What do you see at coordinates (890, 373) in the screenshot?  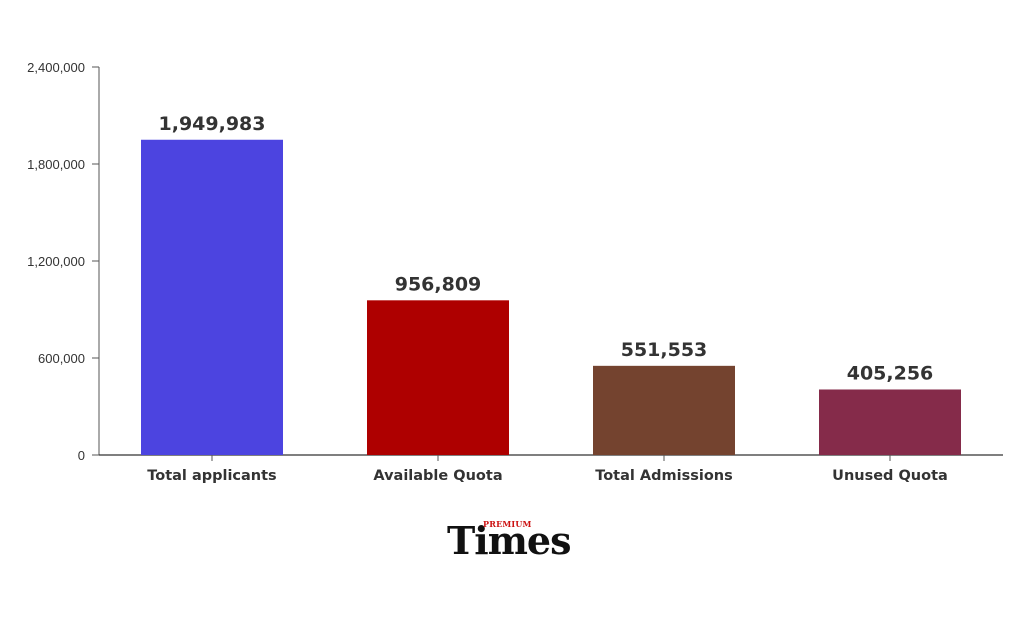 I see `data-label: 405,256` at bounding box center [890, 373].